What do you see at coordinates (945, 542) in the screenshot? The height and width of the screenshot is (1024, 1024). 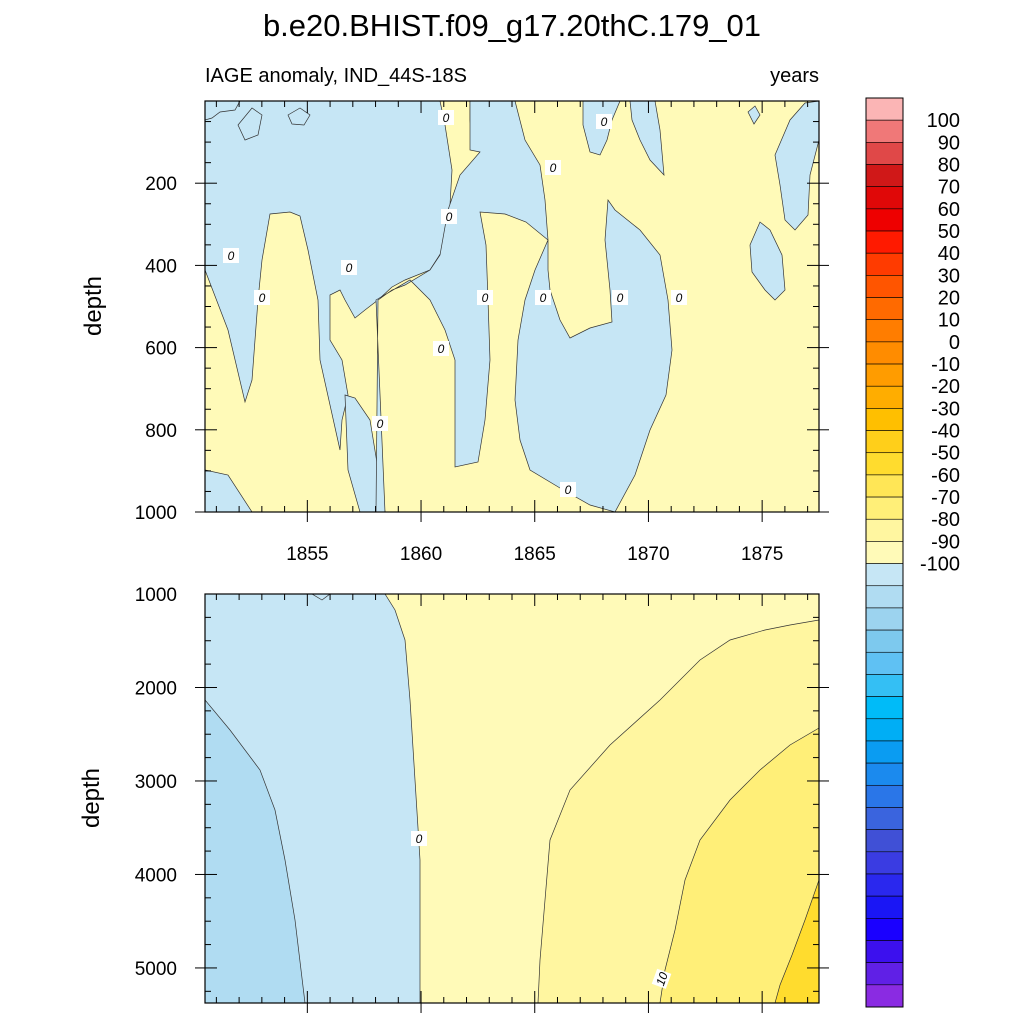 I see `colorbar-label: -90` at bounding box center [945, 542].